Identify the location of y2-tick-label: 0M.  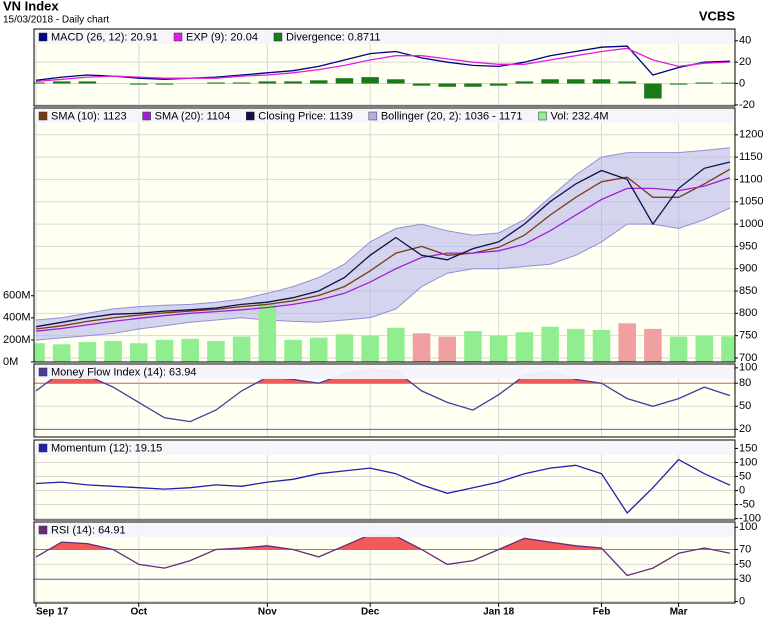
(10, 362).